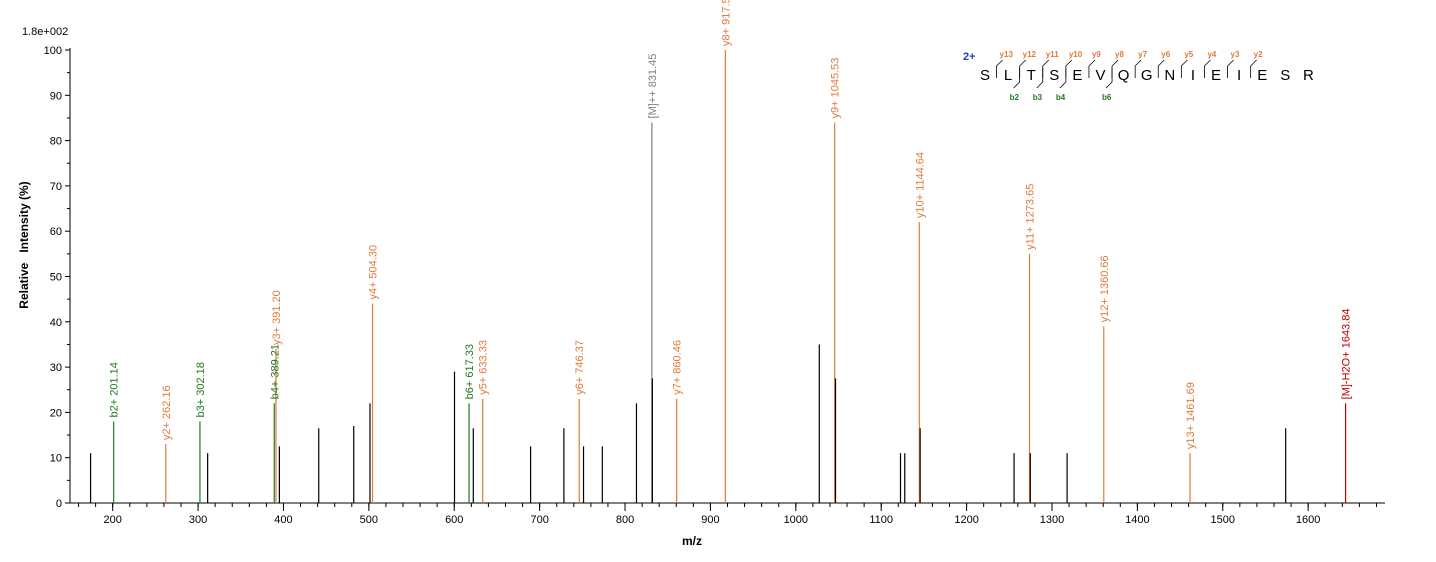  What do you see at coordinates (1211, 54) in the screenshot?
I see `y-ion-label: y4` at bounding box center [1211, 54].